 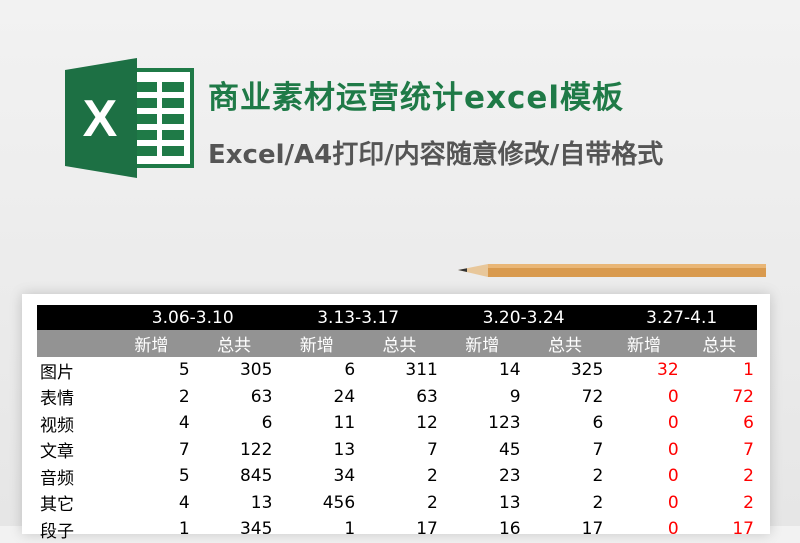 I want to click on sub-header-row: 新增 总共 新增 总共 新增 总共 新增 总共, so click(x=397, y=343).